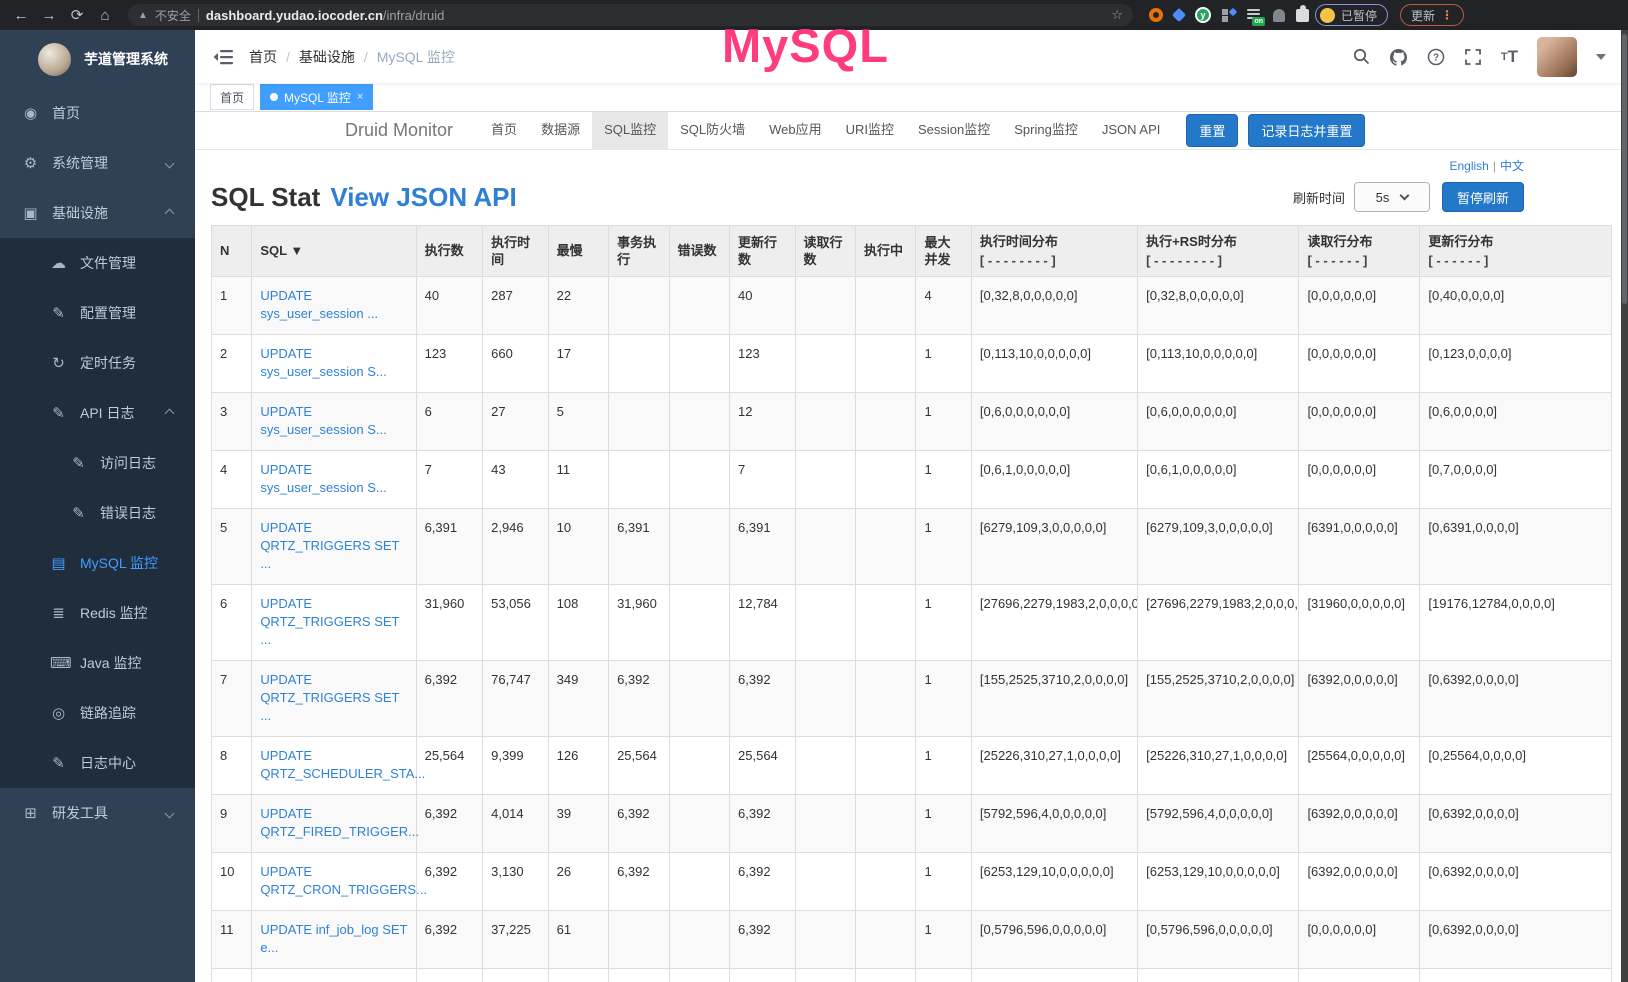 The height and width of the screenshot is (982, 1628). I want to click on column-header: 执行中, so click(885, 250).